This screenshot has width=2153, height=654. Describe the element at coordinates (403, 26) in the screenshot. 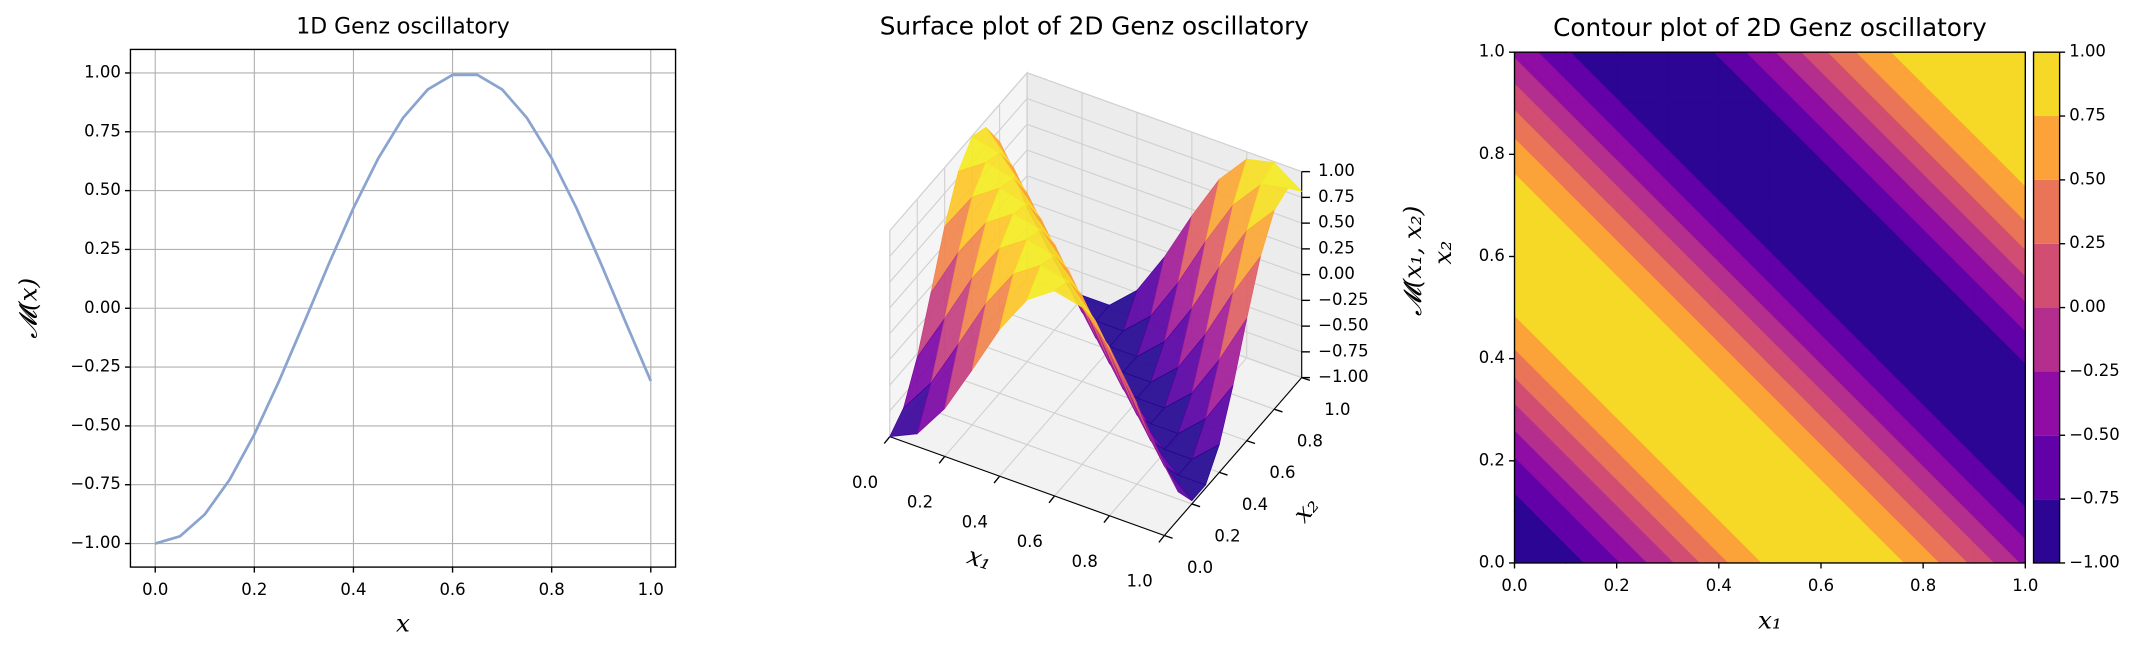

I see `chart-title: 1D Genz oscillatory` at that location.